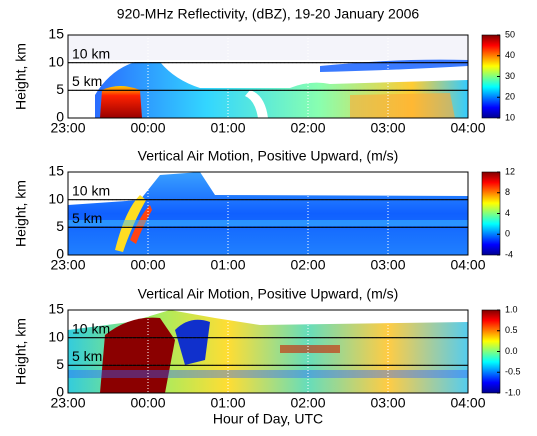 Image resolution: width=537 pixels, height=436 pixels. I want to click on colorbar-tick-label: 1.0, so click(511, 309).